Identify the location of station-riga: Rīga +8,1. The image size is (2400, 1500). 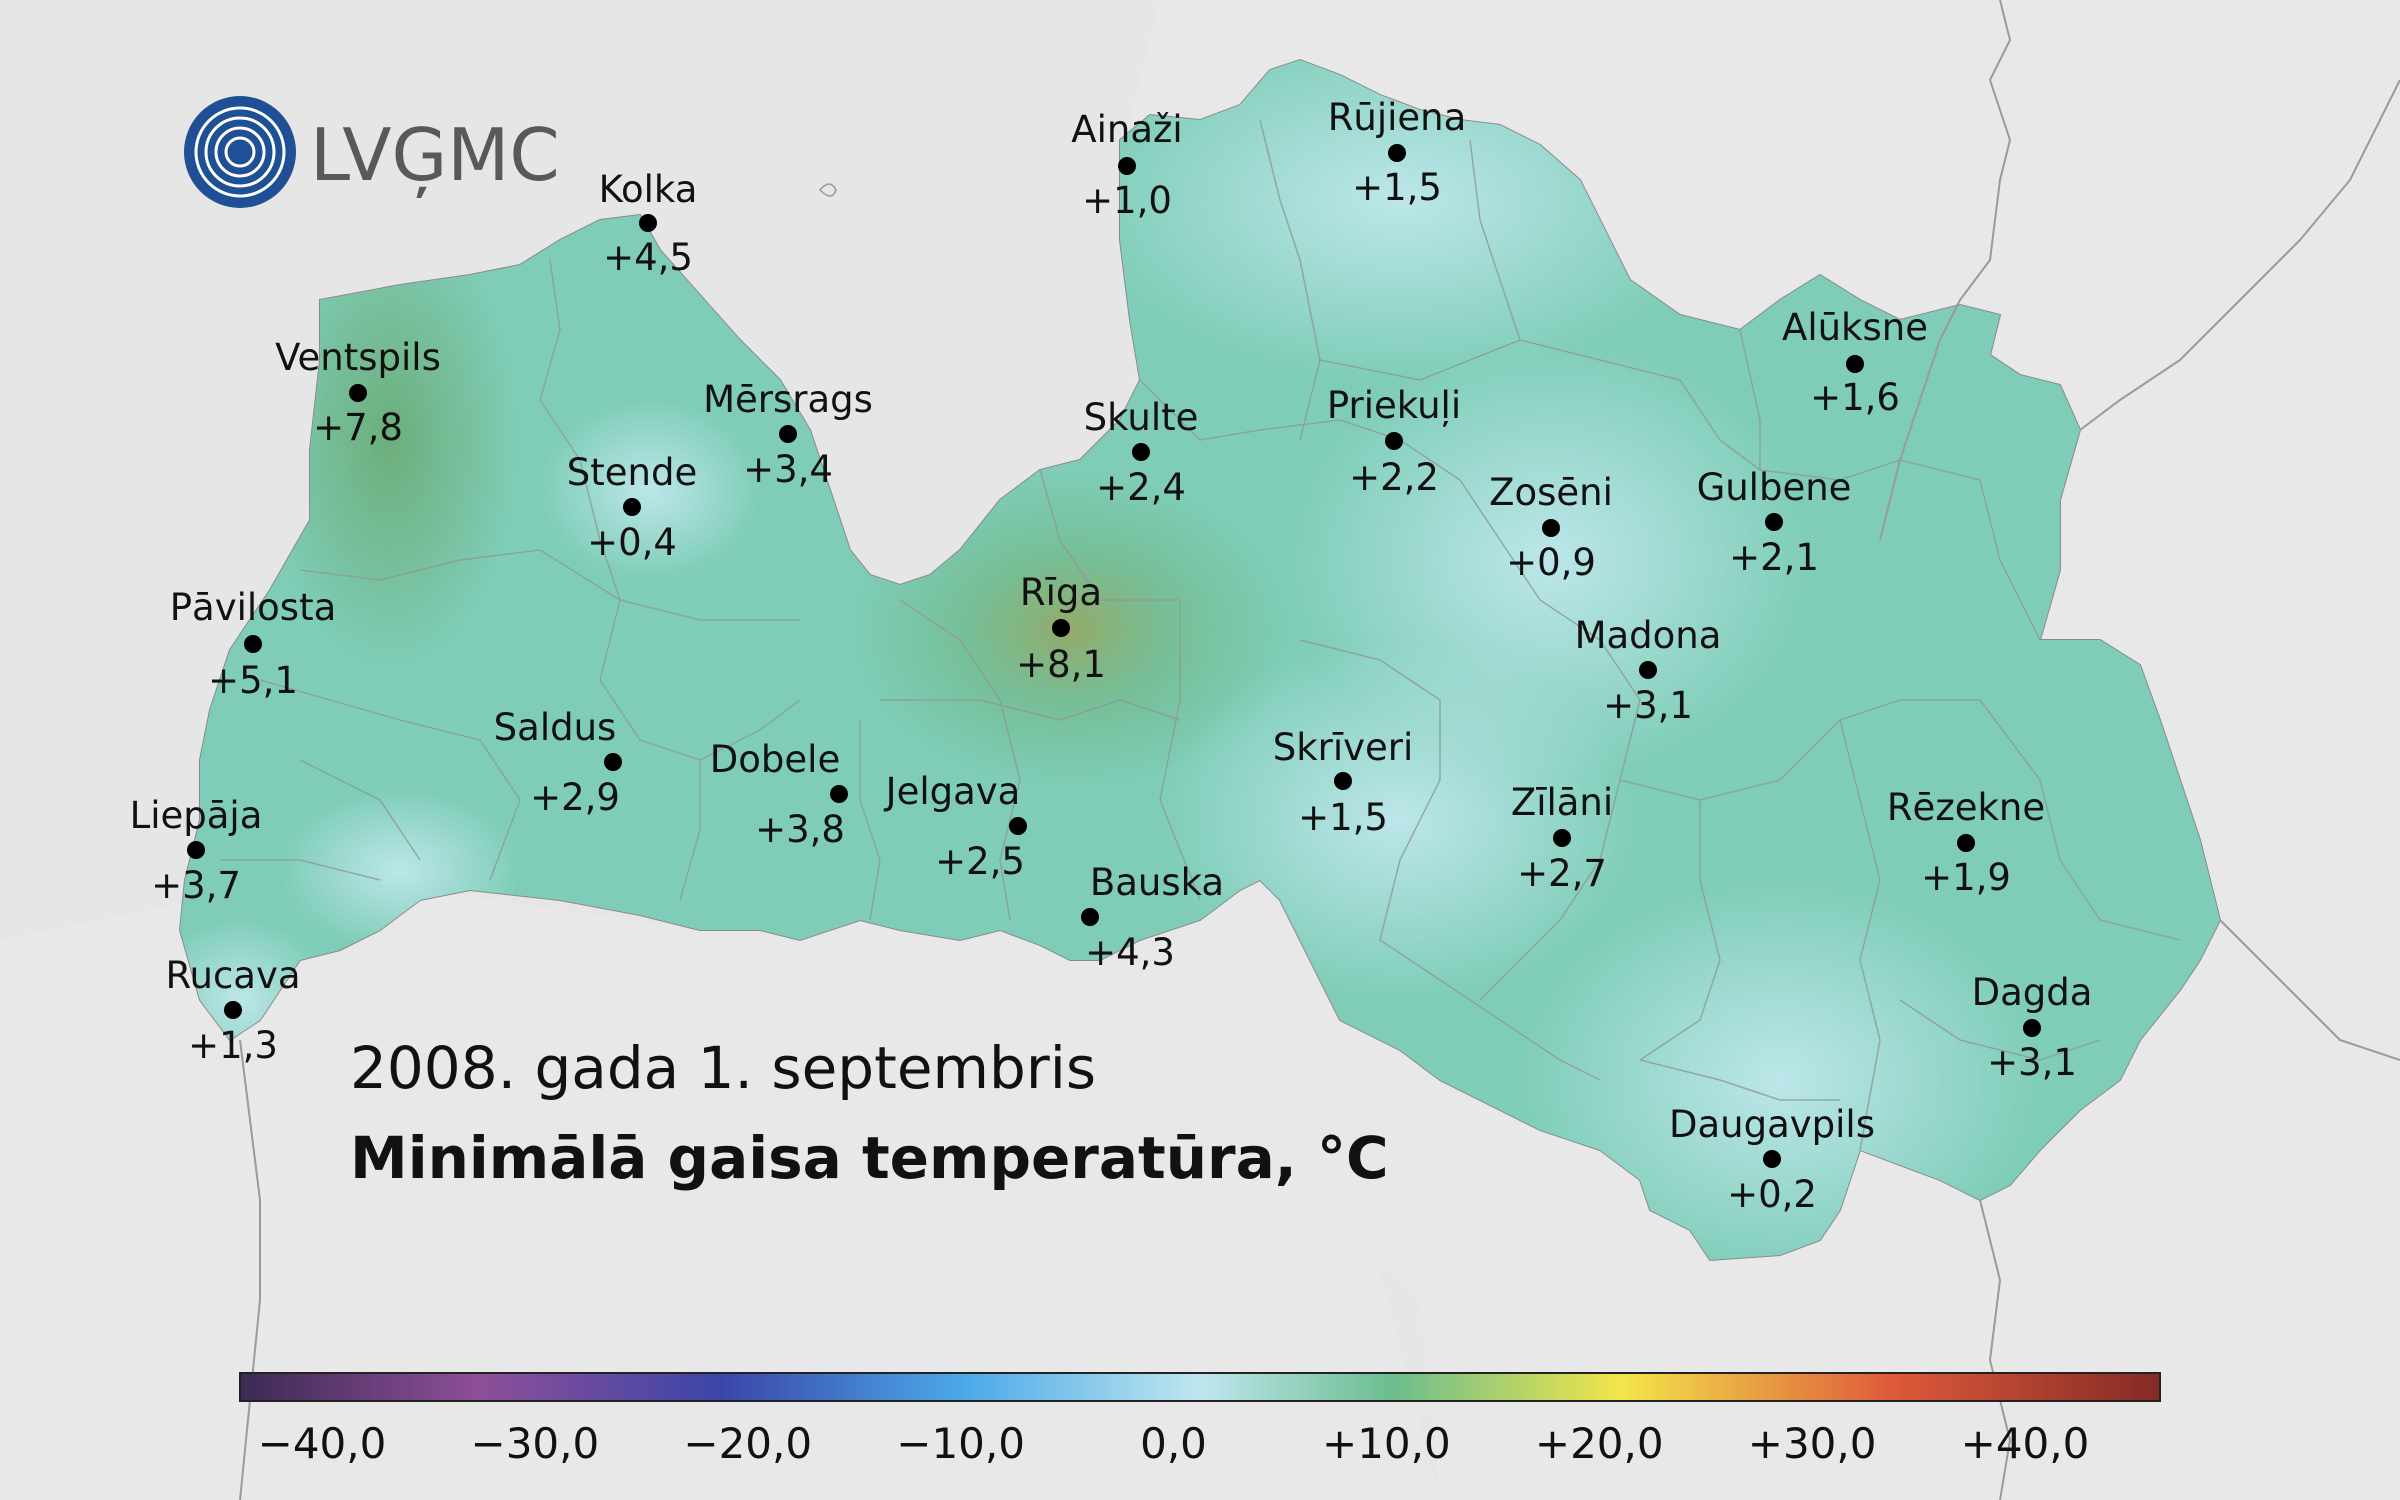
(1061, 628).